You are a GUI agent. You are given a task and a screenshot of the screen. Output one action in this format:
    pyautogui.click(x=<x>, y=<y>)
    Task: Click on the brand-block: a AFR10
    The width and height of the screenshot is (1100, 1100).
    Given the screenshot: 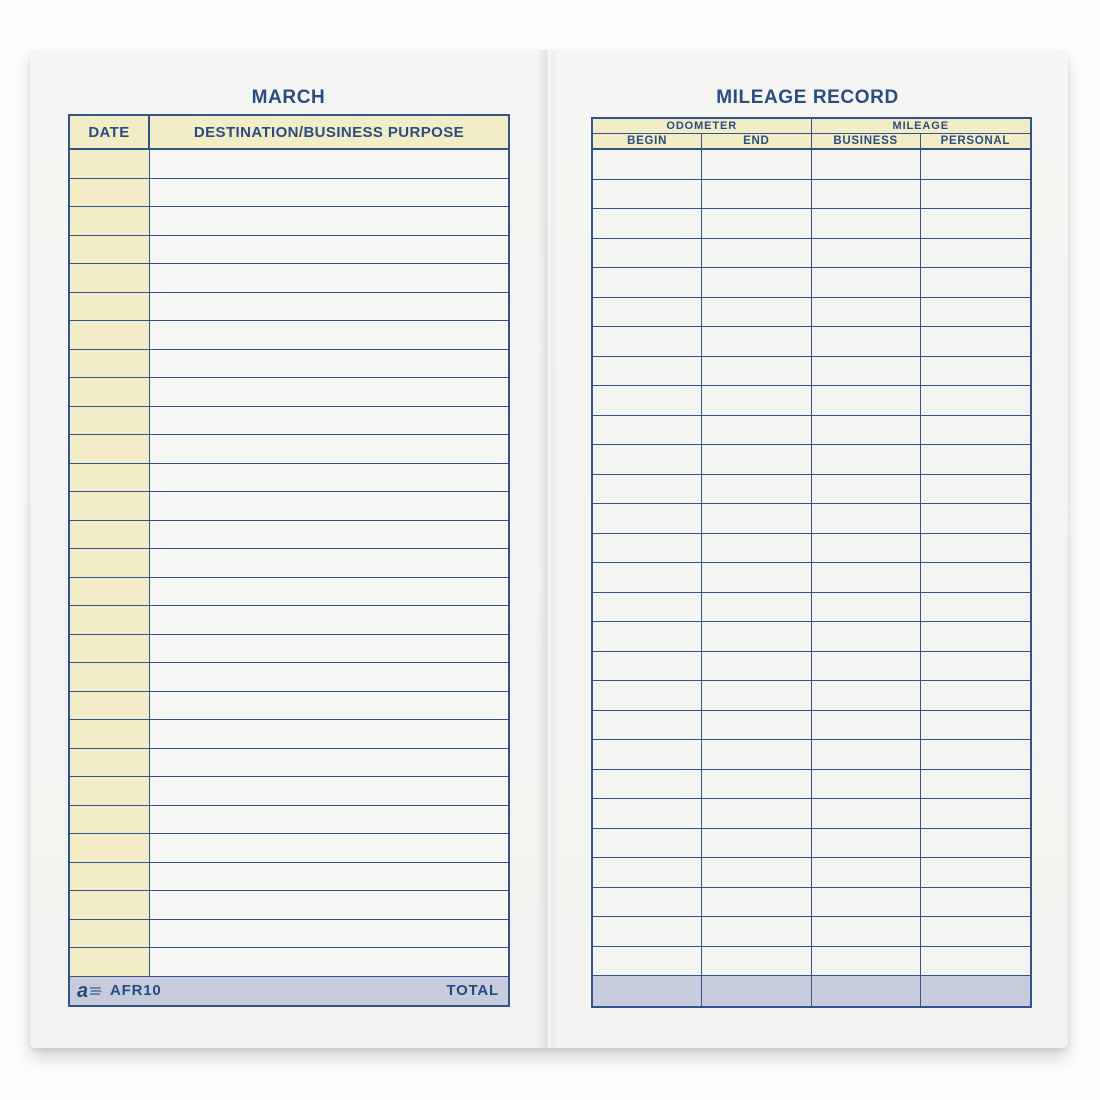 What is the action you would take?
    pyautogui.click(x=119, y=991)
    